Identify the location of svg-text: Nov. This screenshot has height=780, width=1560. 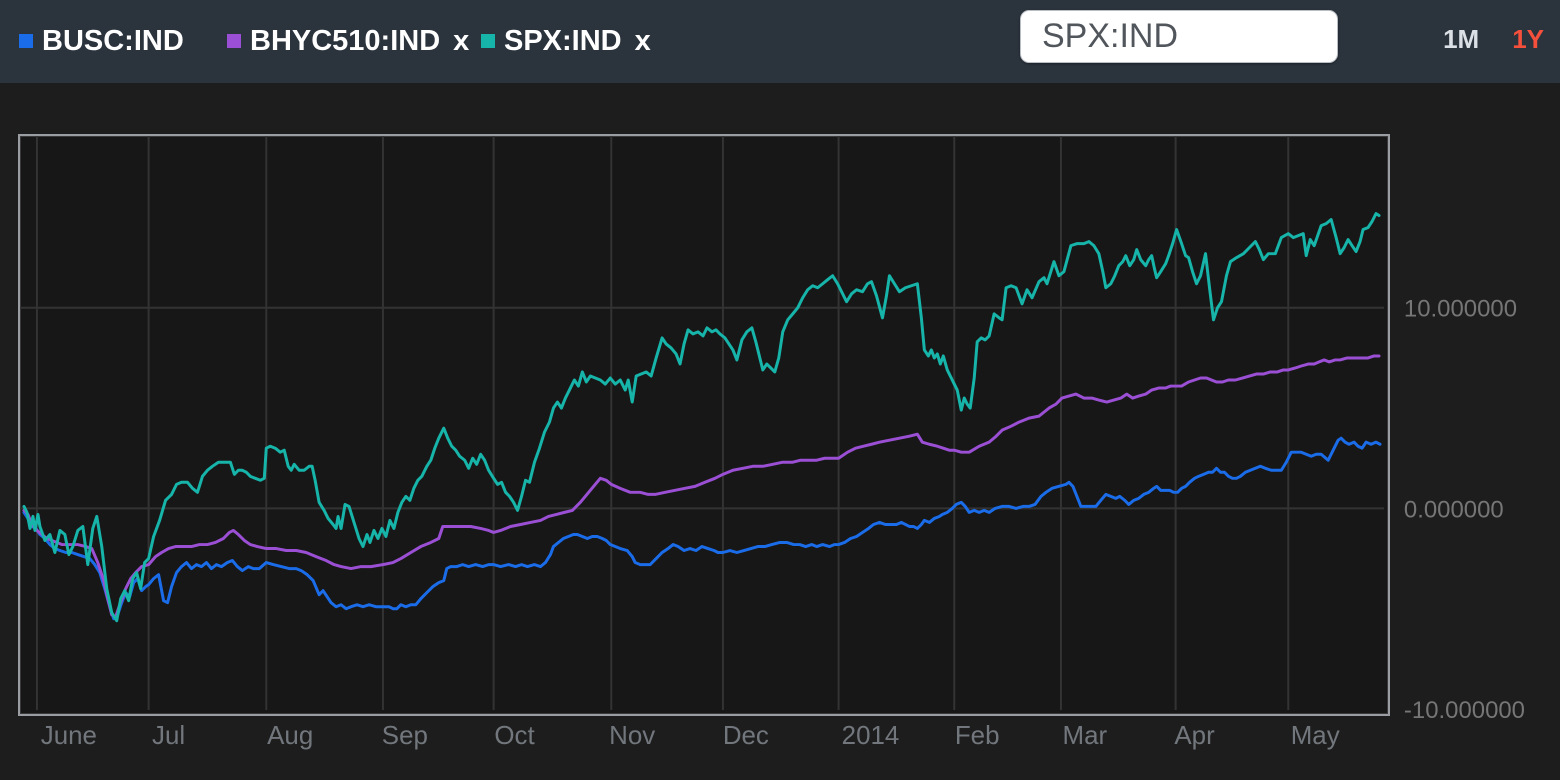
(632, 736).